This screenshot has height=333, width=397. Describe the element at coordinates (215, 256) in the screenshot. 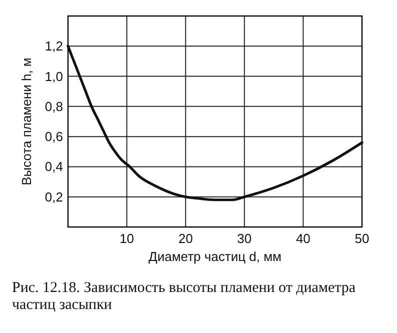

I see `x-axis-title: Диаметр частиц d, мм` at that location.